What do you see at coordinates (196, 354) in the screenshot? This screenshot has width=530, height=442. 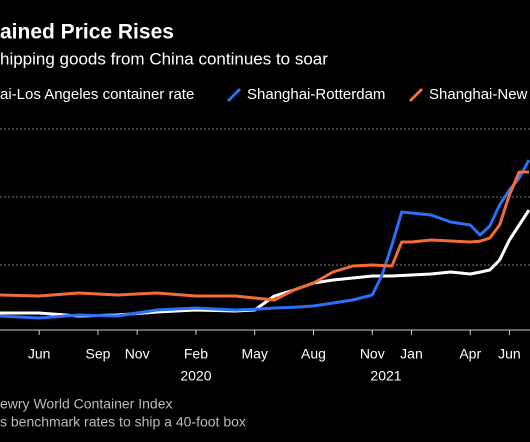 I see `x-tick-label: Feb` at bounding box center [196, 354].